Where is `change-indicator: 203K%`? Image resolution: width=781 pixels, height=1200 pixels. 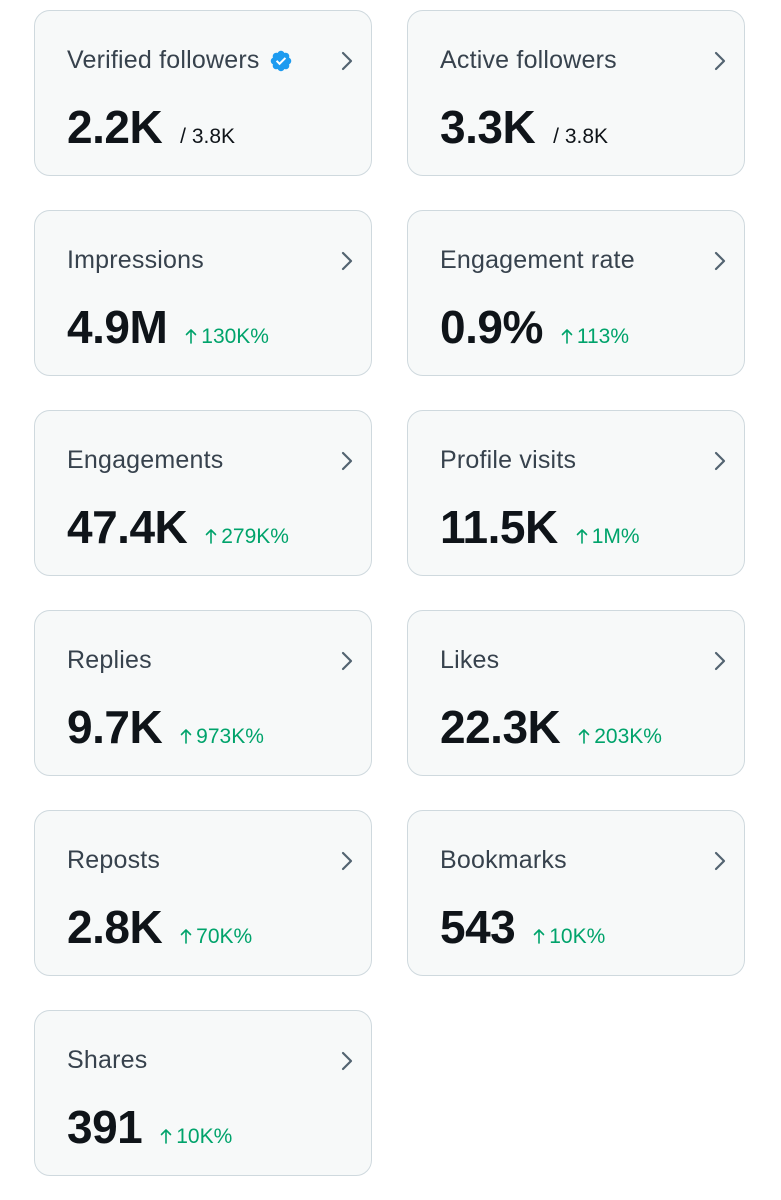
change-indicator: 203K% is located at coordinates (620, 737).